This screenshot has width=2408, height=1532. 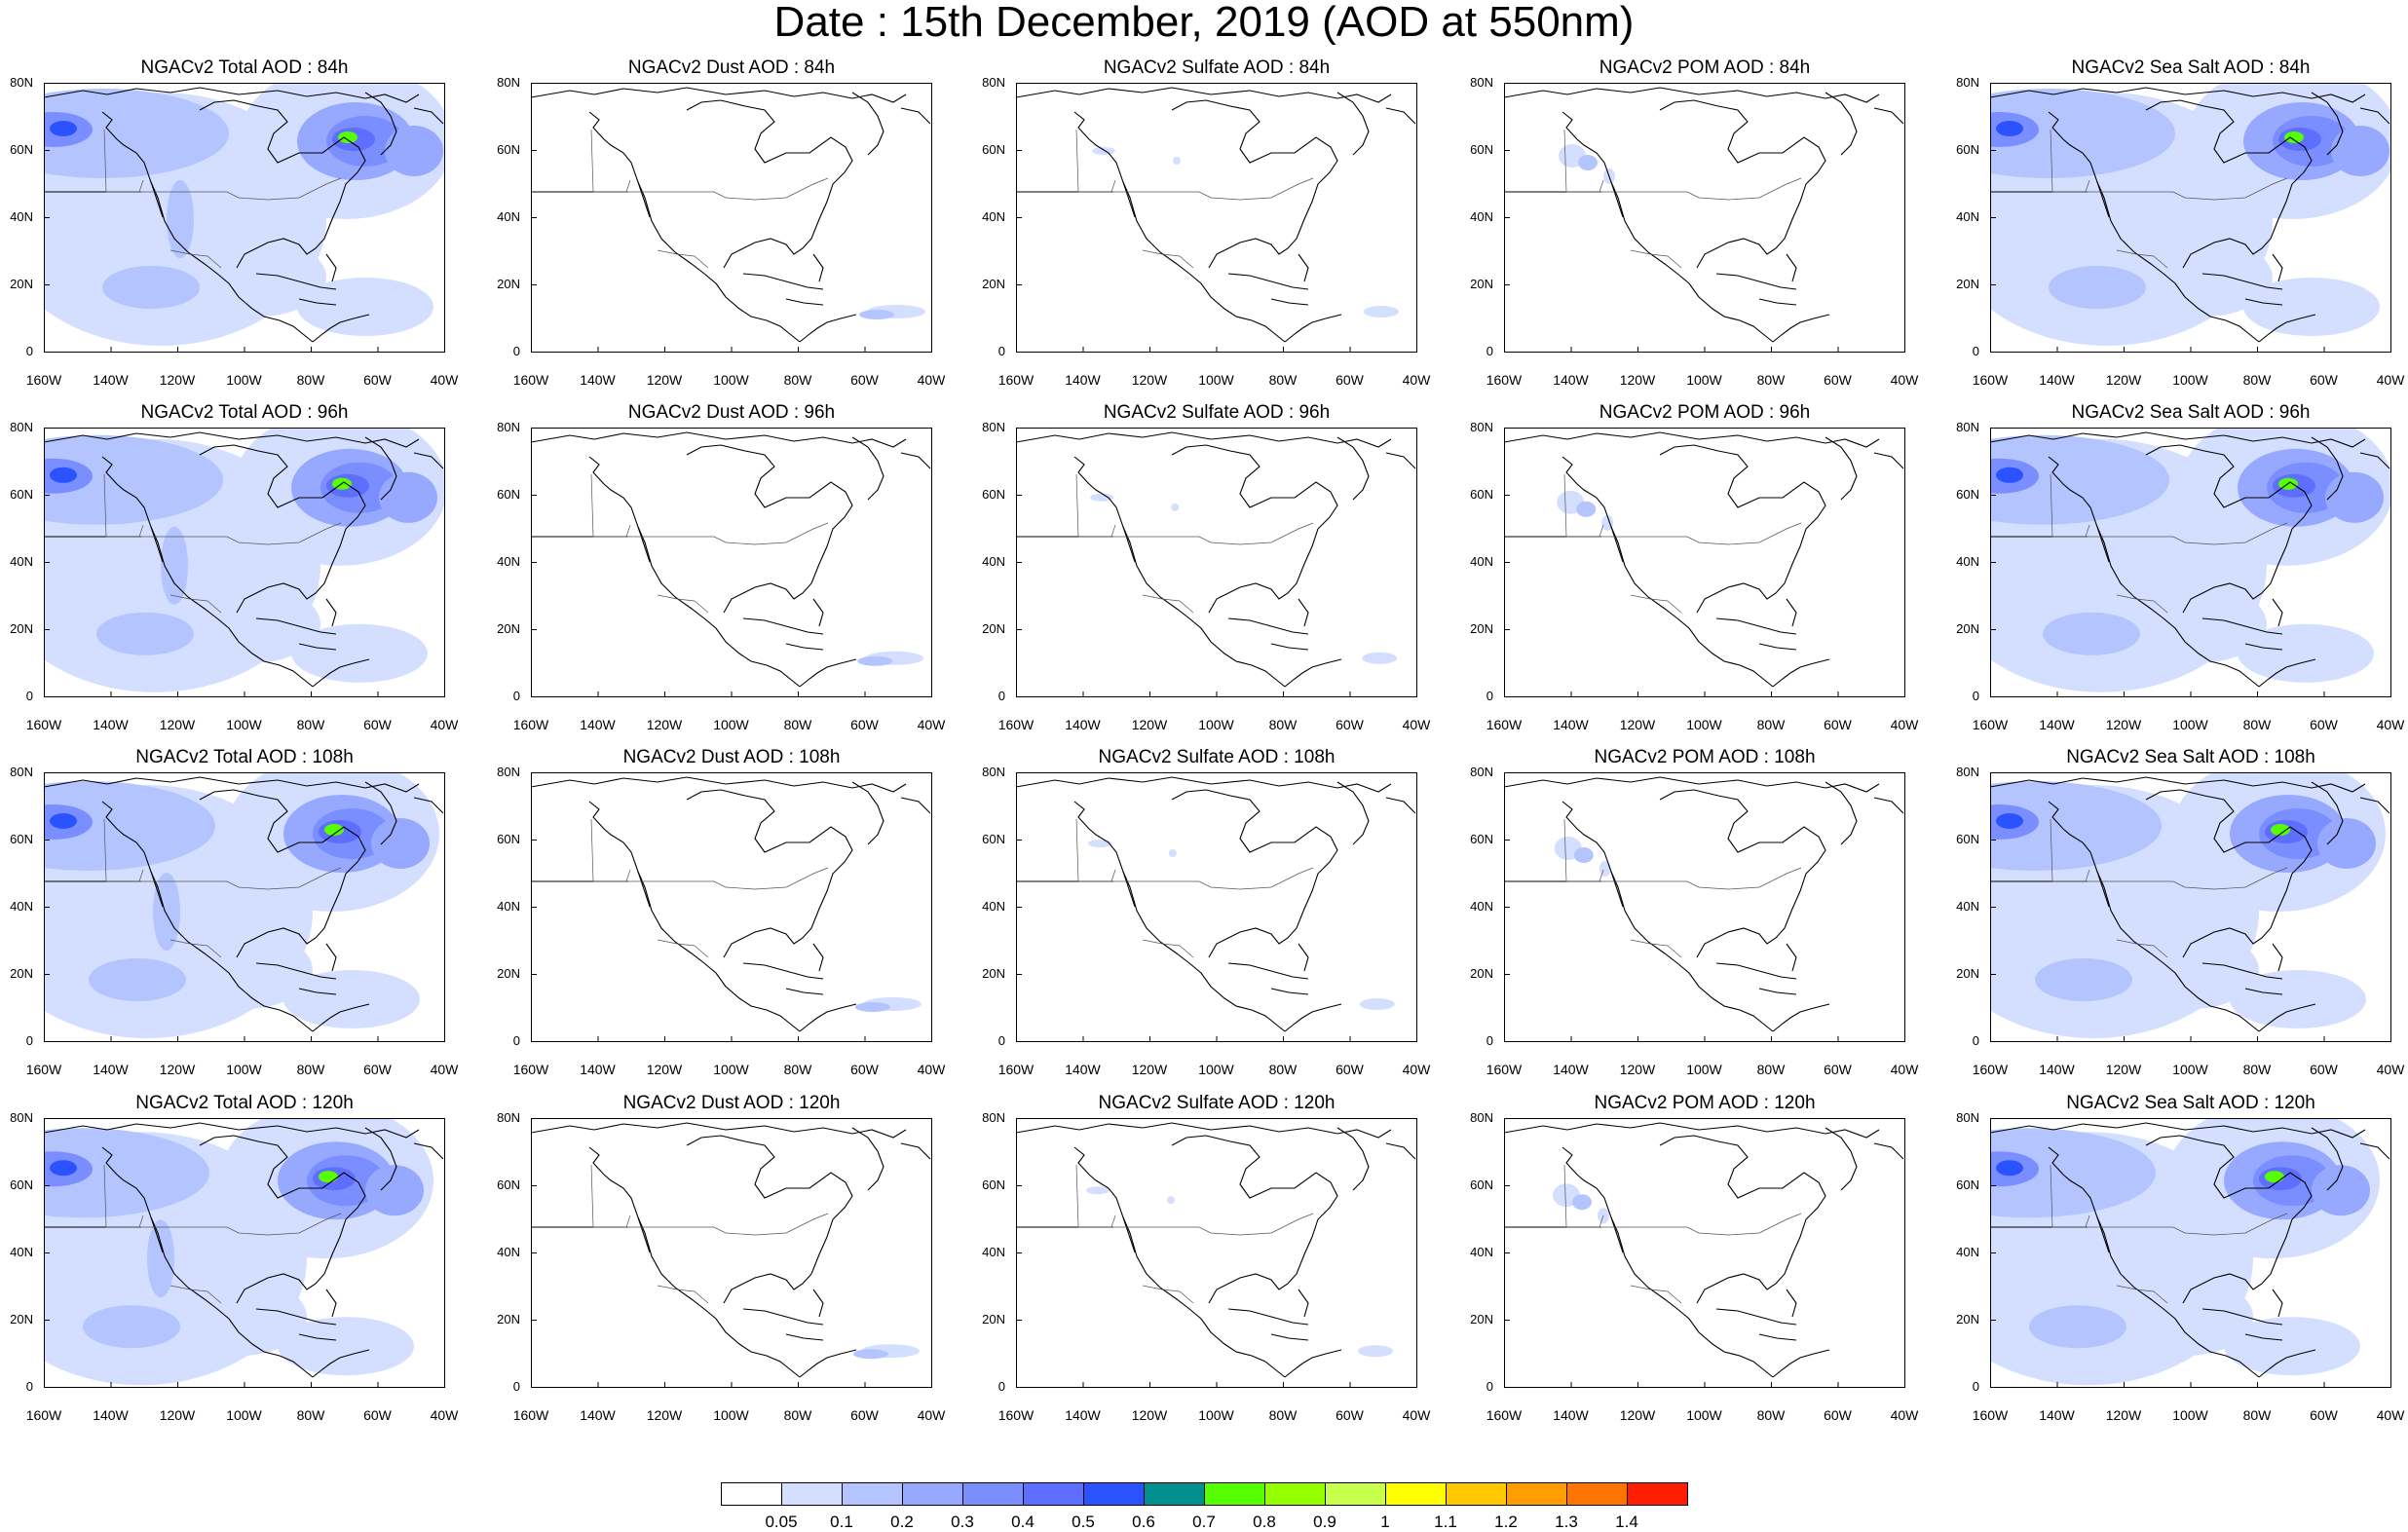 What do you see at coordinates (731, 757) in the screenshot?
I see `panel-title: NGACv2 Dust AOD : 108h` at bounding box center [731, 757].